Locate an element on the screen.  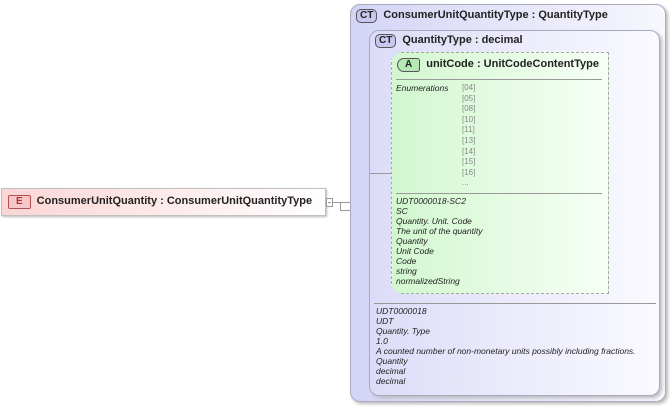
enum-value: [05] is located at coordinates (469, 98).